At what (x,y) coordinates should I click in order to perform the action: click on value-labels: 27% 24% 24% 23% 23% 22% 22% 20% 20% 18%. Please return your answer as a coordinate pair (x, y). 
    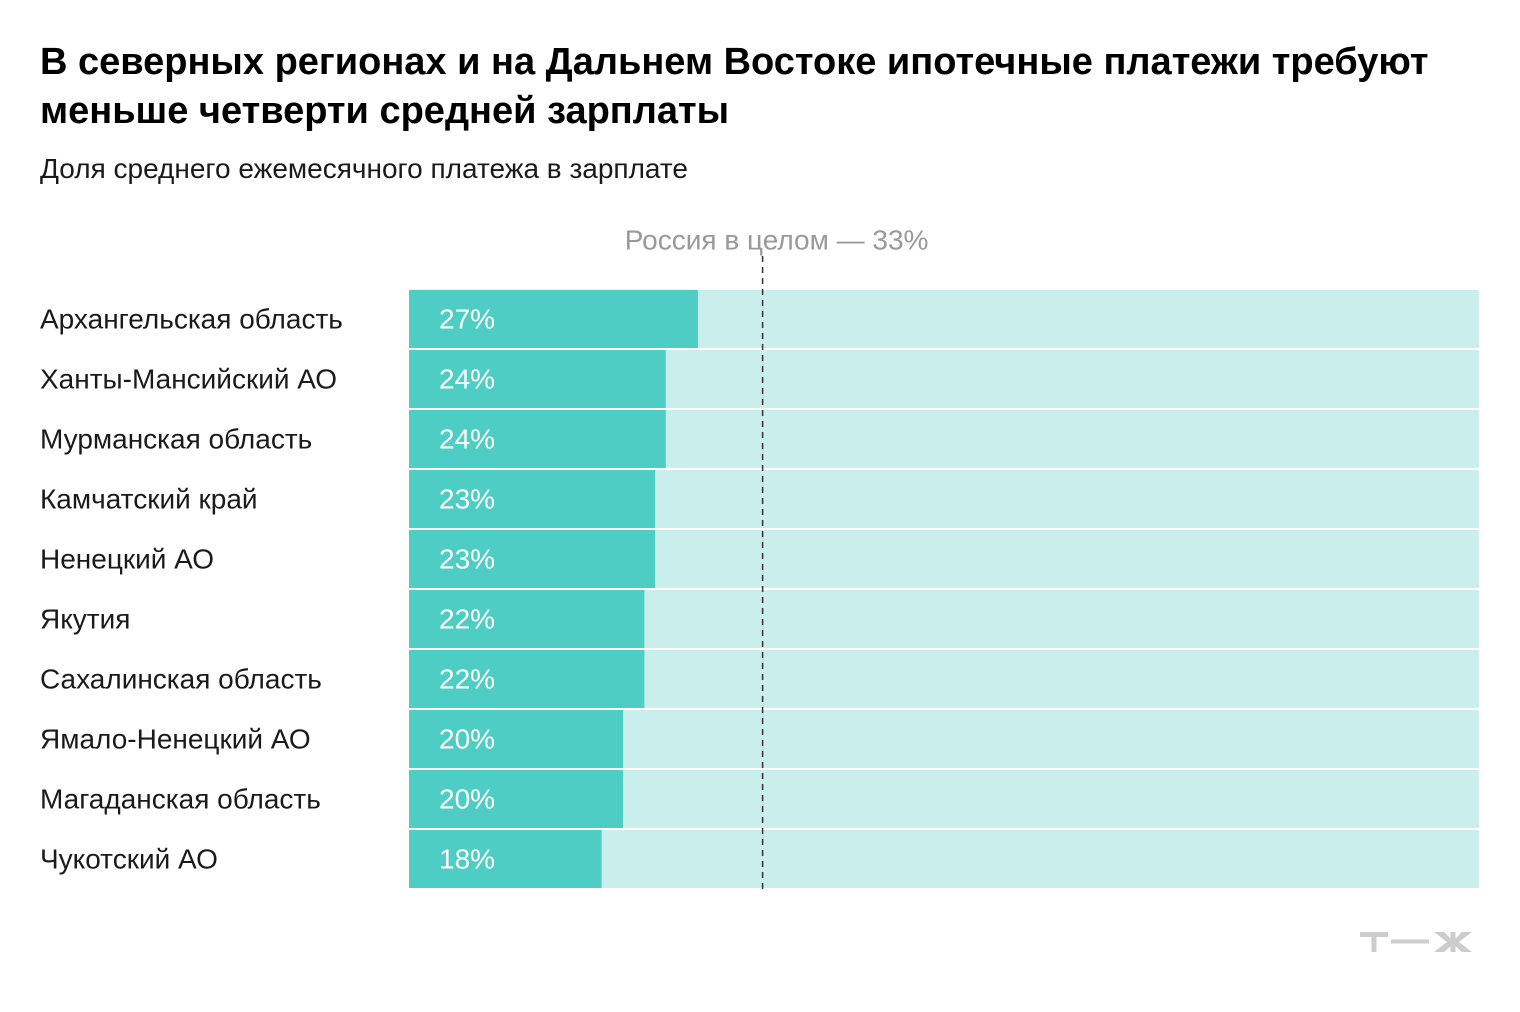
    Looking at the image, I should click on (467, 589).